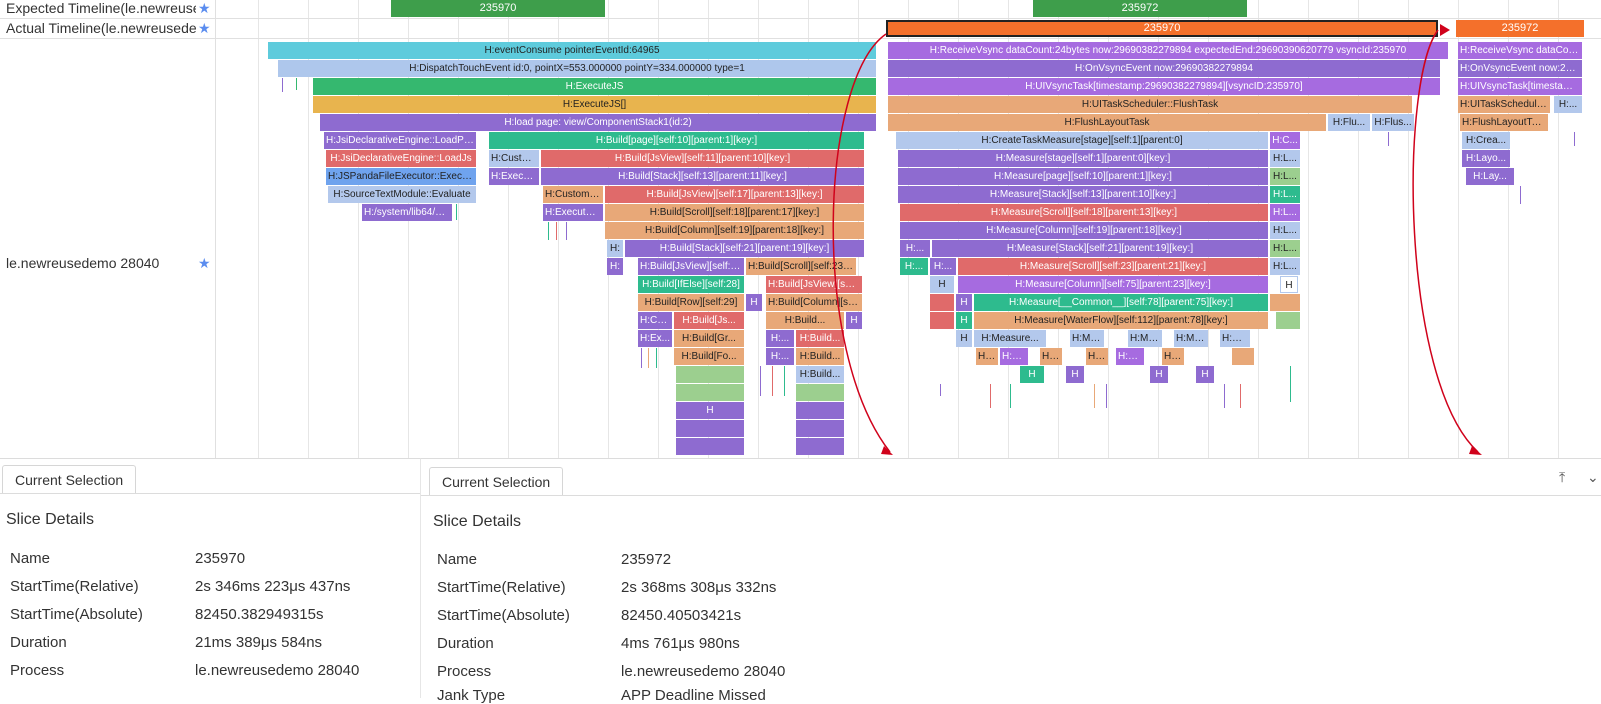  I want to click on slice: H:Build[page][self:10][parent:1][key:], so click(676, 140).